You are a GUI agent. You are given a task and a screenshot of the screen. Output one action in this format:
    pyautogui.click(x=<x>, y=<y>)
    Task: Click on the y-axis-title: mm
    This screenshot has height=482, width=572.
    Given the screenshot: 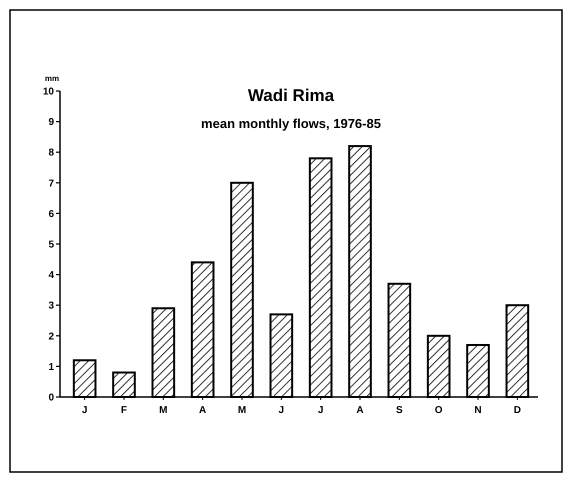 What is the action you would take?
    pyautogui.click(x=52, y=78)
    